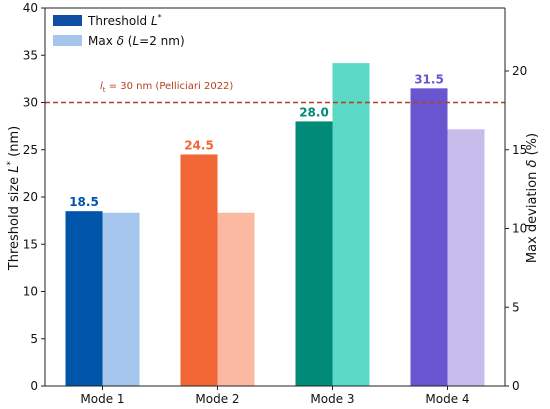 Image resolution: width=550 pixels, height=409 pixels. I want to click on y-tick-label-right: 0, so click(516, 386).